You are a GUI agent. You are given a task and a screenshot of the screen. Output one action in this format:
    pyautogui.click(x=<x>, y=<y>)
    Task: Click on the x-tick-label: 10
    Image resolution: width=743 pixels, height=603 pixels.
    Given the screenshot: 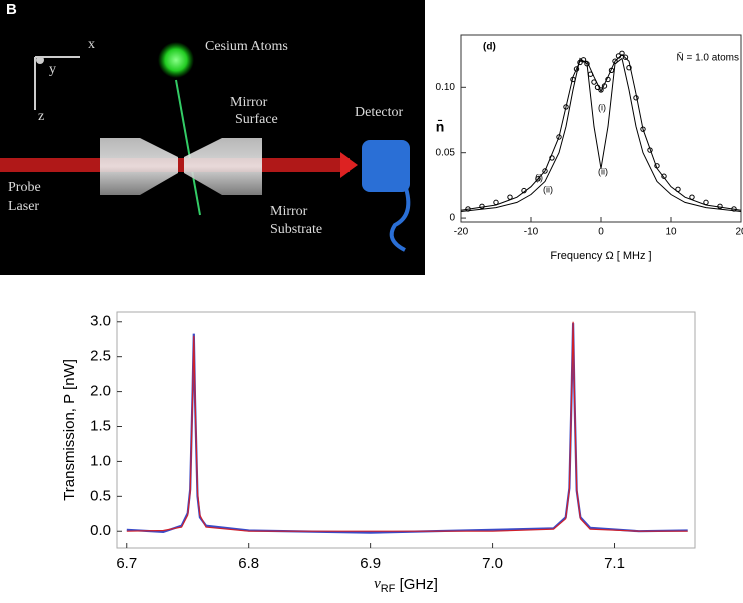 What is the action you would take?
    pyautogui.click(x=671, y=232)
    